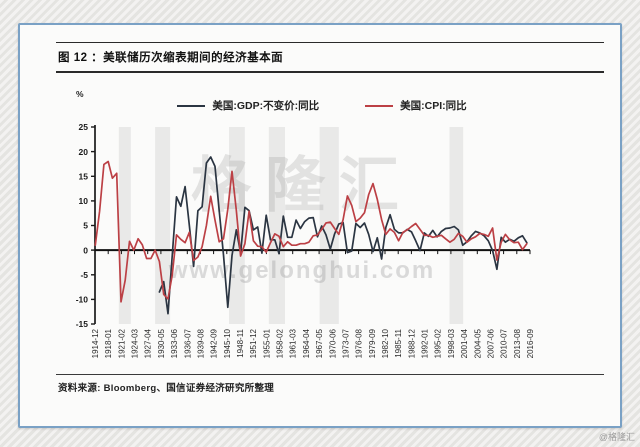 The image size is (640, 447). I want to click on legend-label-gdp: 美国:GDP:不变价:同比, so click(266, 106).